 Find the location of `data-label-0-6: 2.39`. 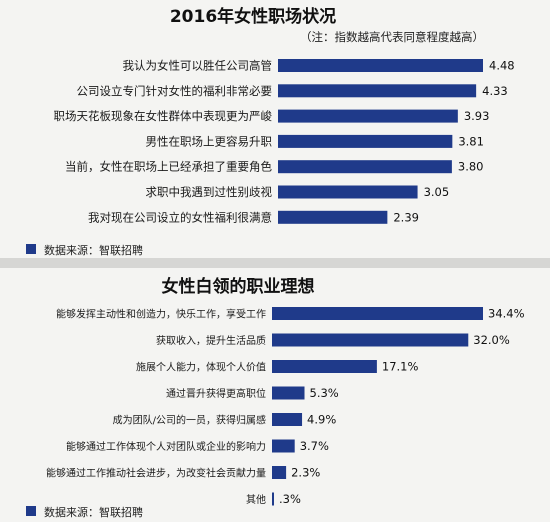

data-label-0-6: 2.39 is located at coordinates (406, 217).